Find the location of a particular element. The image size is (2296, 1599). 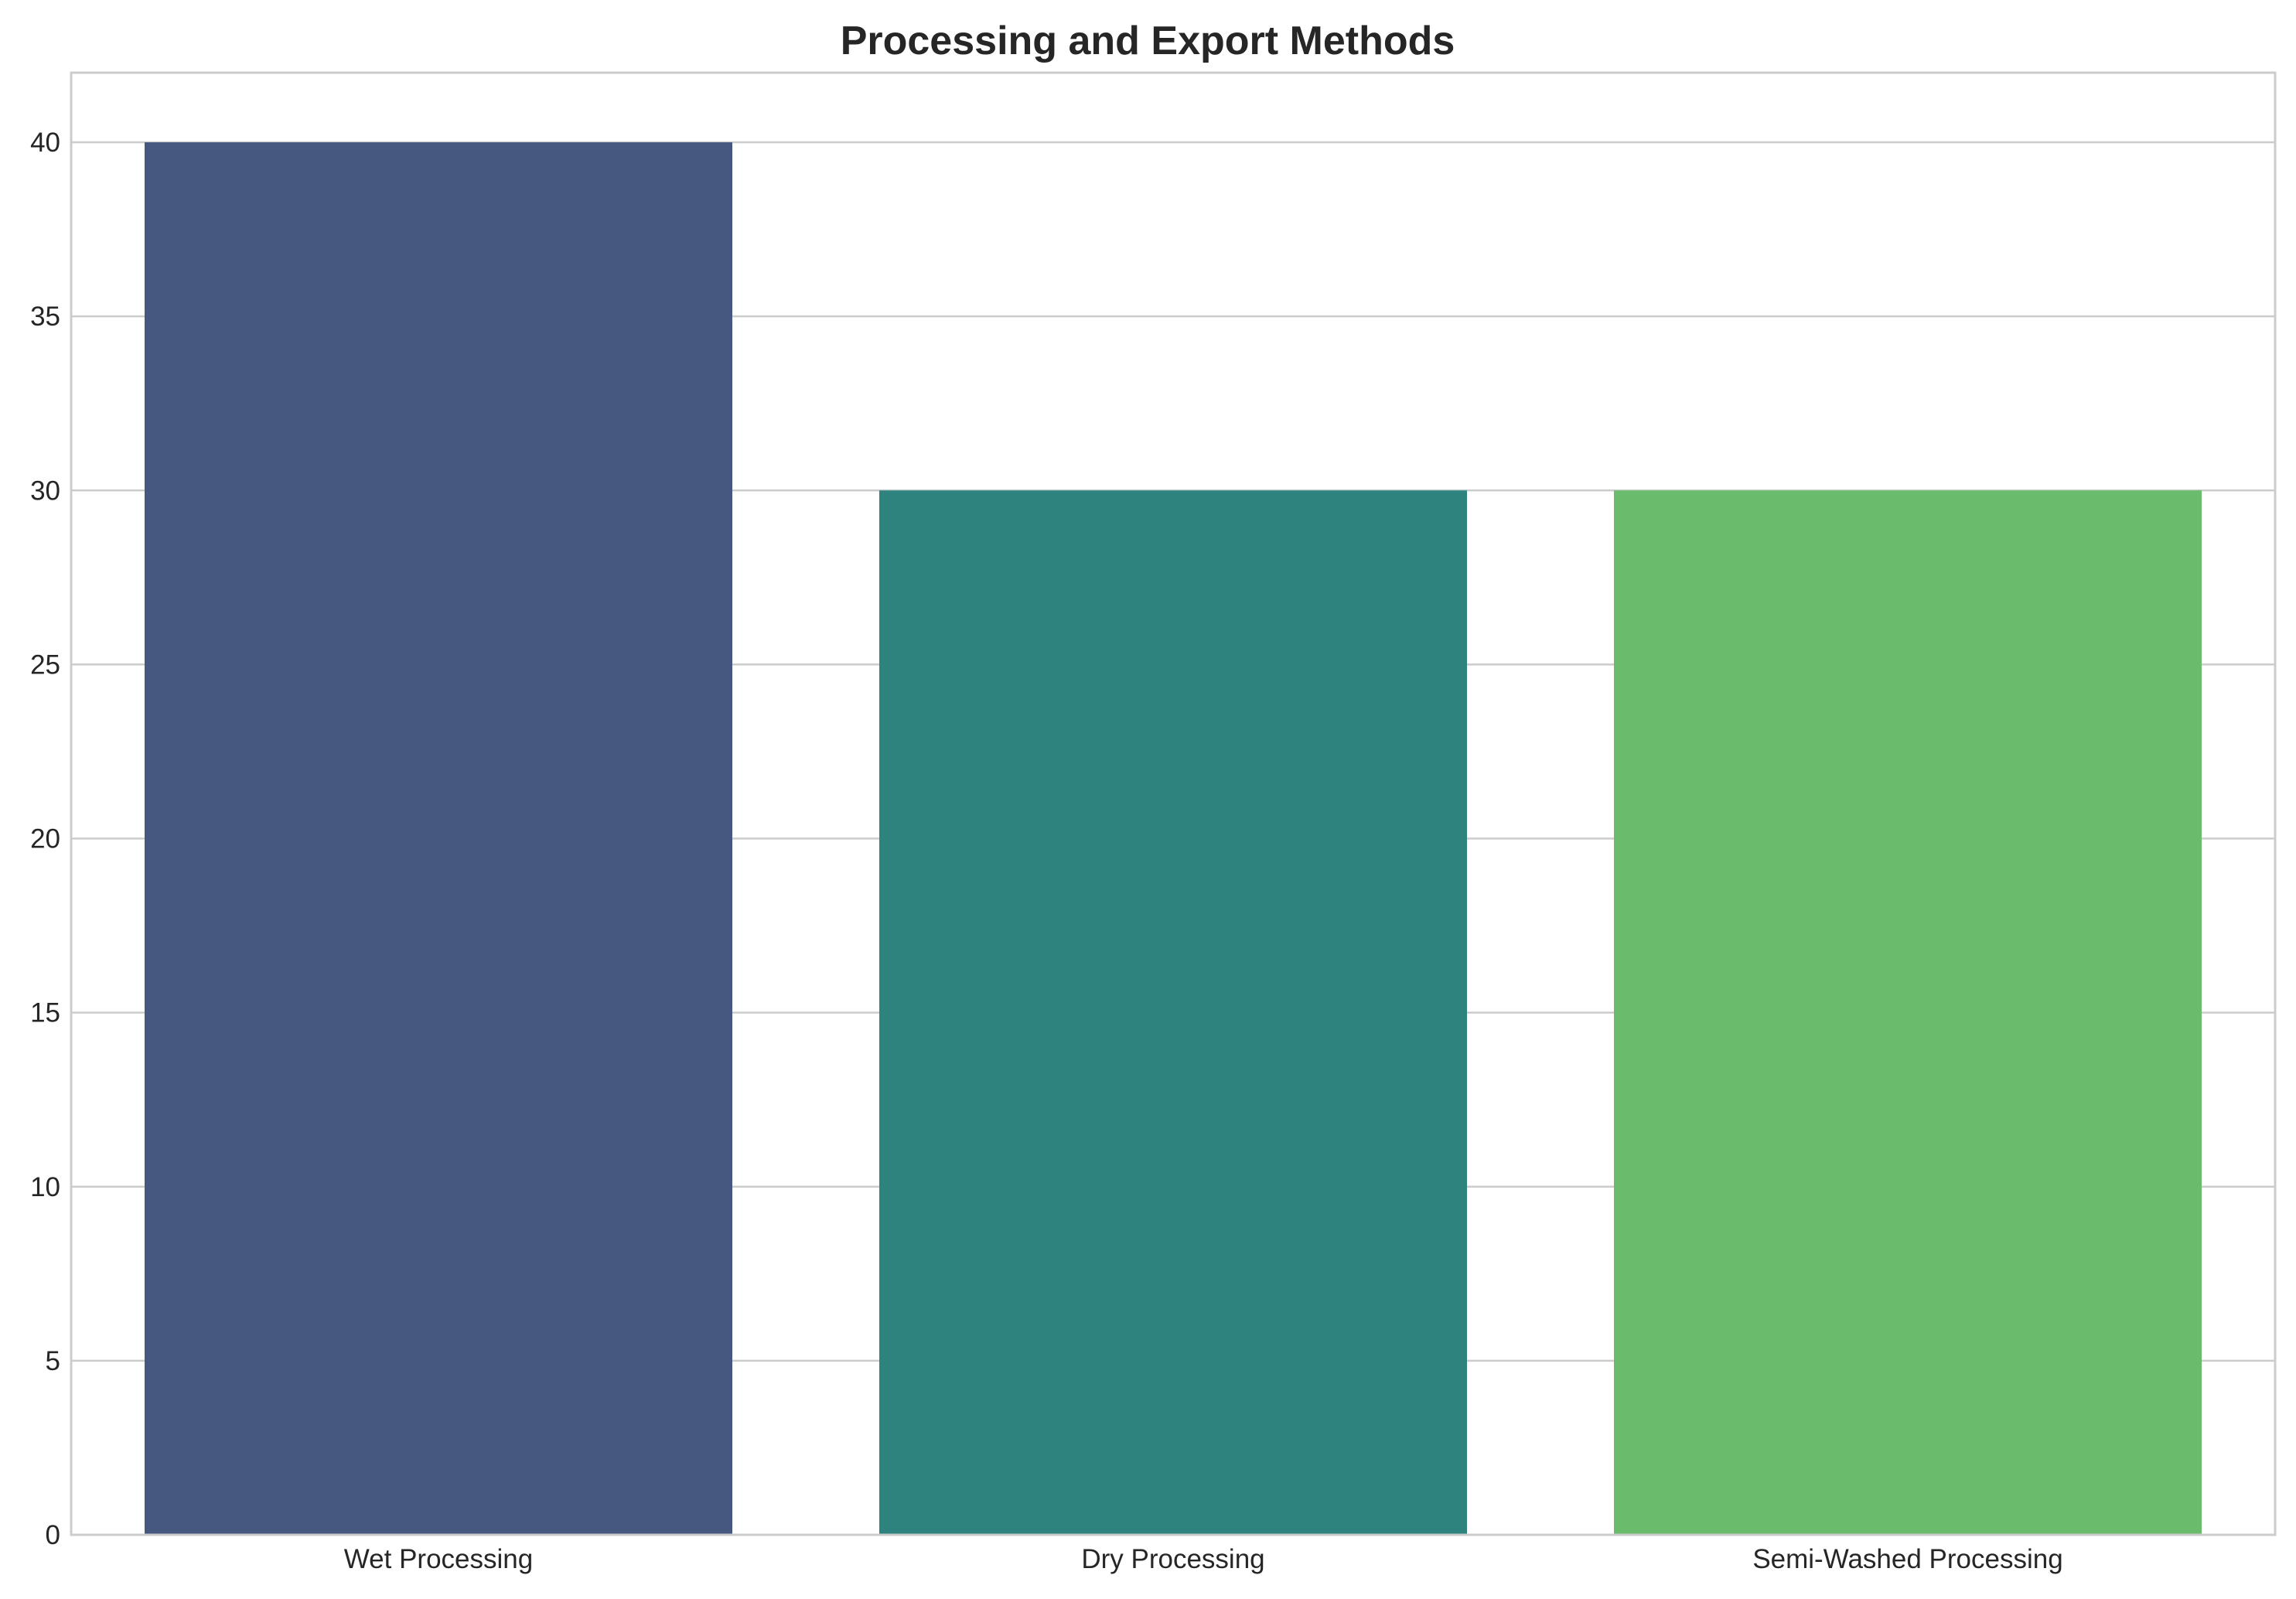

x-tick-label: Wet Processing is located at coordinates (438, 1559).